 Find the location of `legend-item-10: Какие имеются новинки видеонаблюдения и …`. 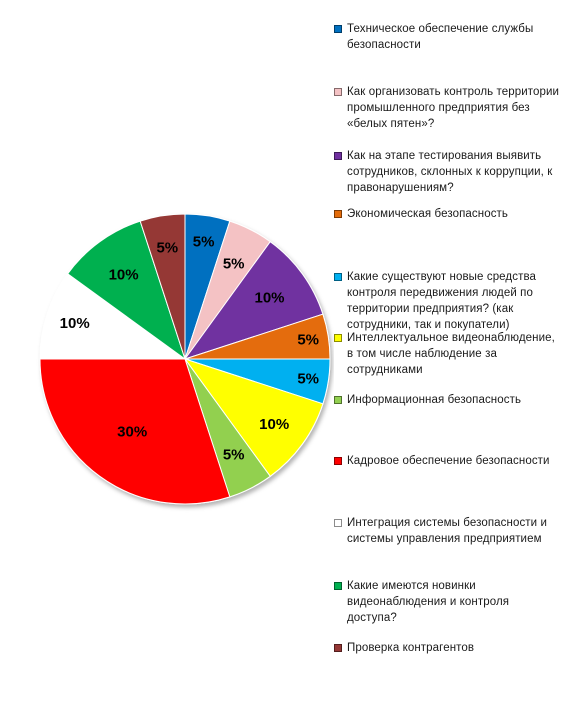

legend-item-10: Какие имеются новинки видеонаблюдения и … is located at coordinates (448, 602).